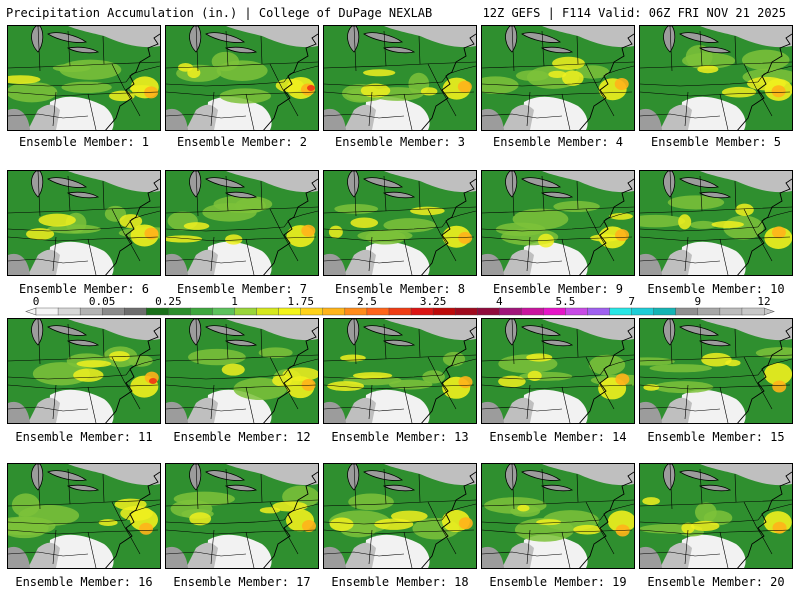 Image resolution: width=800 pixels, height=600 pixels. What do you see at coordinates (716, 289) in the screenshot?
I see `member-label: Ensemble Member: 10` at bounding box center [716, 289].